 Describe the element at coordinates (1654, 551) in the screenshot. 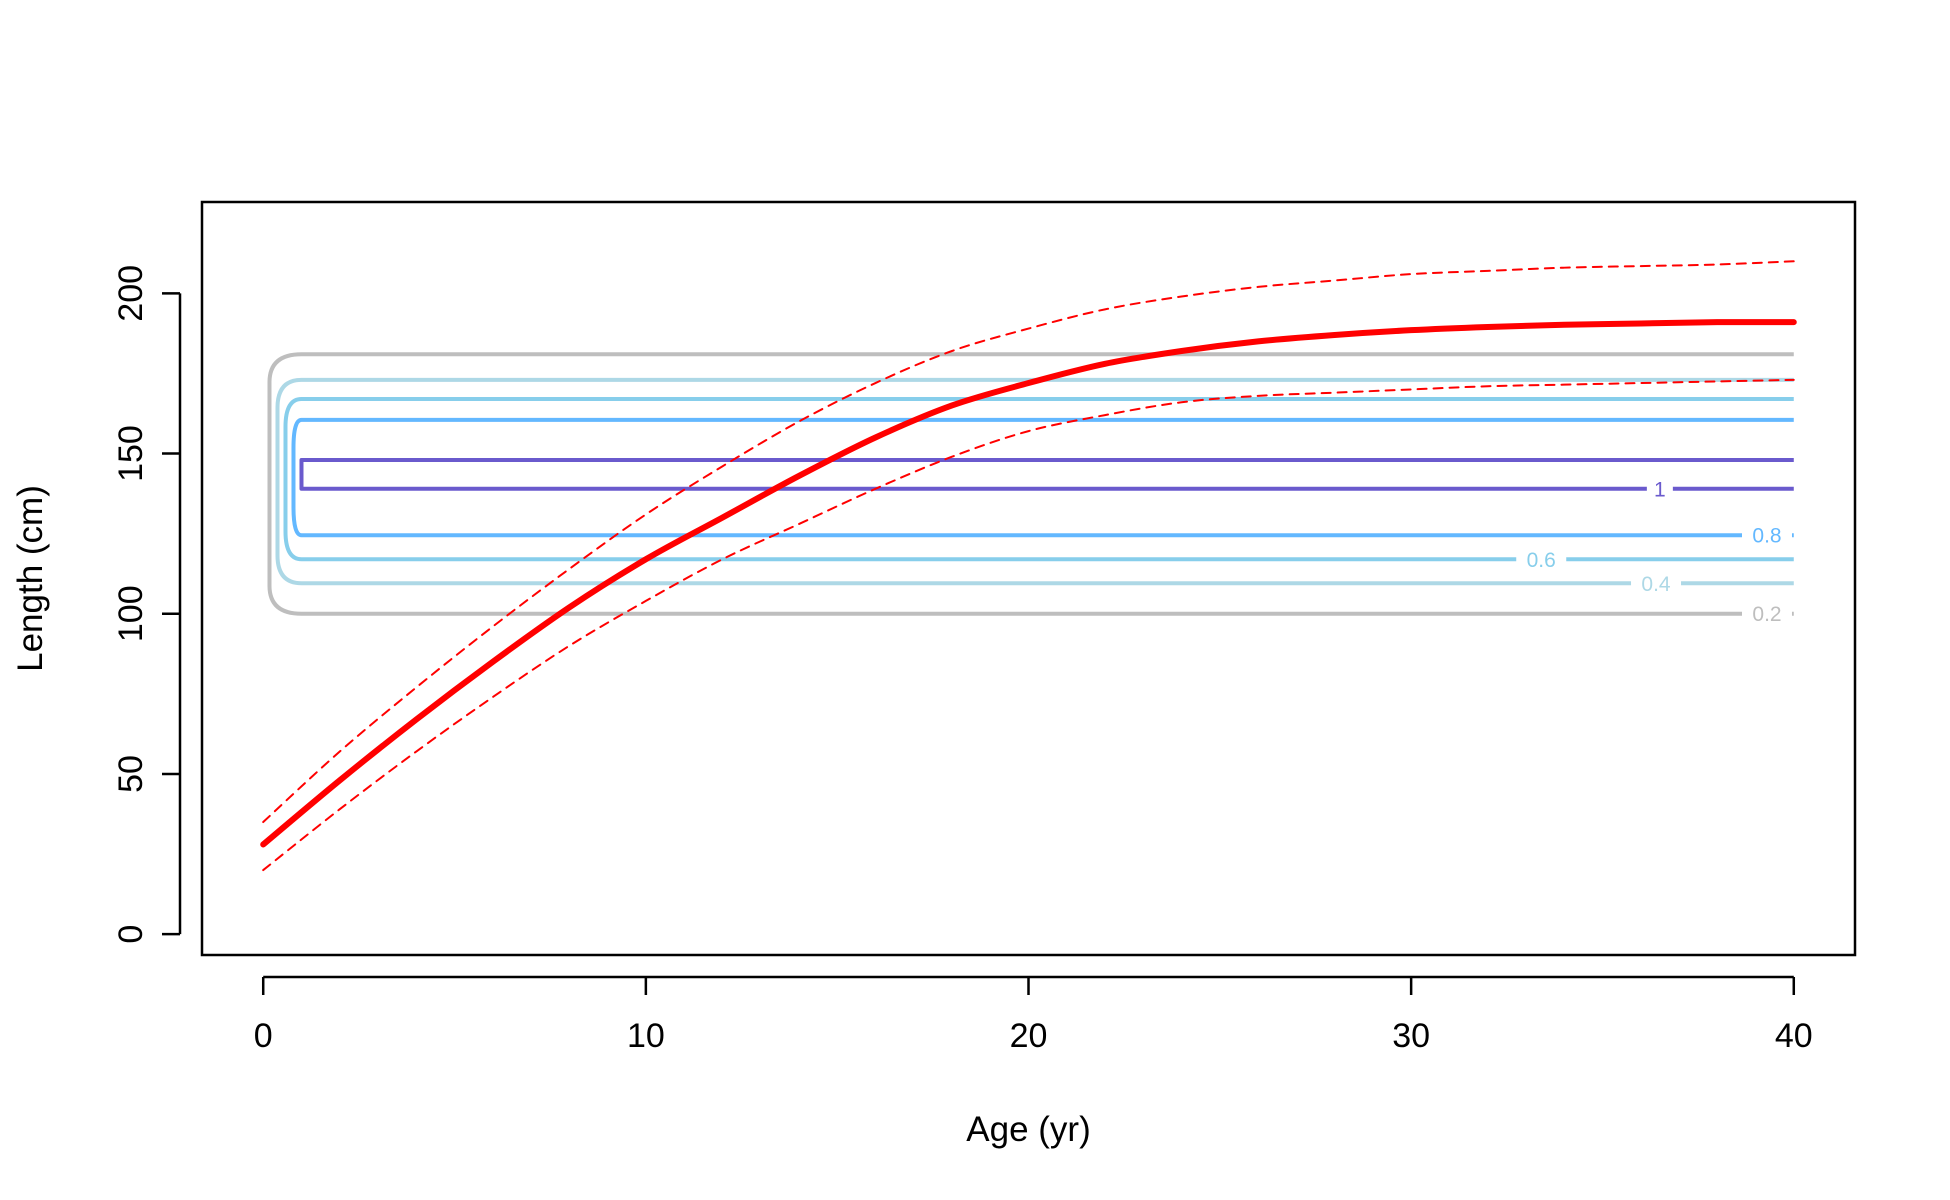

I see `contour-label-layer: 0.2 0.4 0.6 0.8 1` at that location.